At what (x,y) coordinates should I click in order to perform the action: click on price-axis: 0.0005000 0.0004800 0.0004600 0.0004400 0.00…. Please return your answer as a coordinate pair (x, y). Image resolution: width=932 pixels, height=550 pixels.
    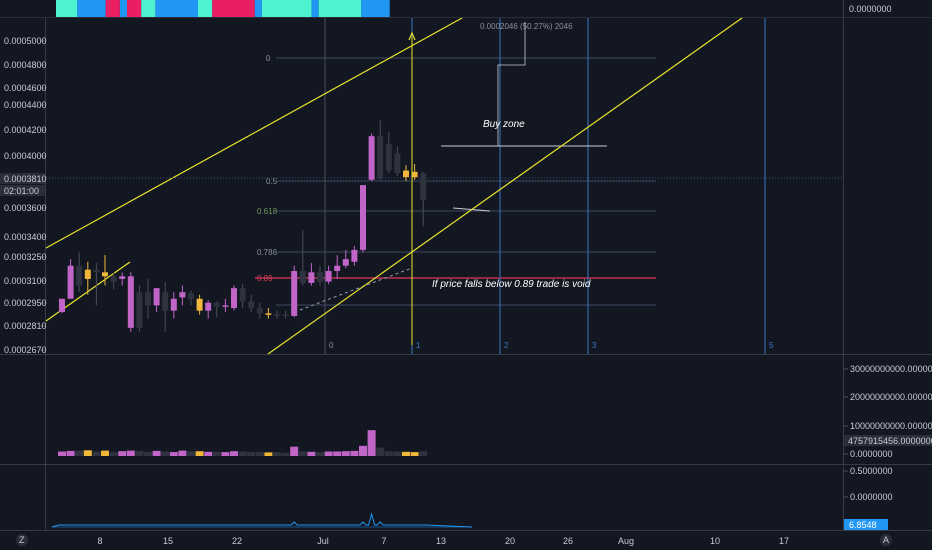
    Looking at the image, I should click on (25, 195).